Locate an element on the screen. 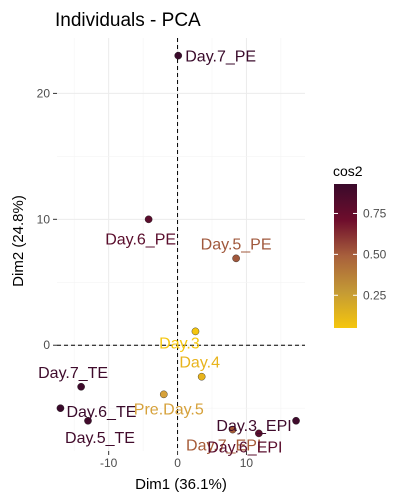 This screenshot has height=501, width=418. point-day-7-epi is located at coordinates (232, 429).